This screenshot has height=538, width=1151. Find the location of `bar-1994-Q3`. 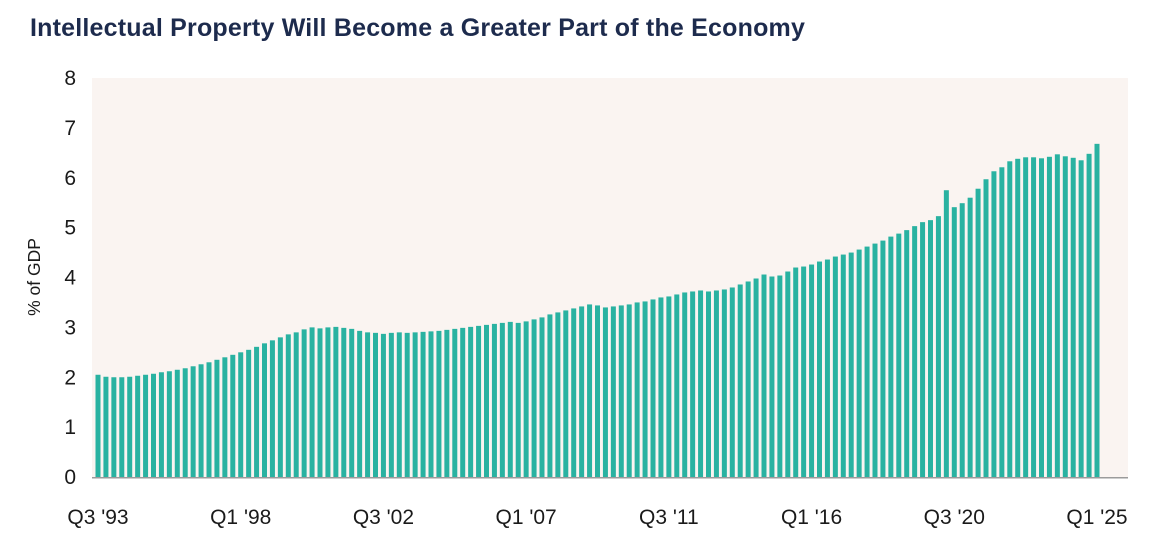

bar-1994-Q3 is located at coordinates (130, 426).